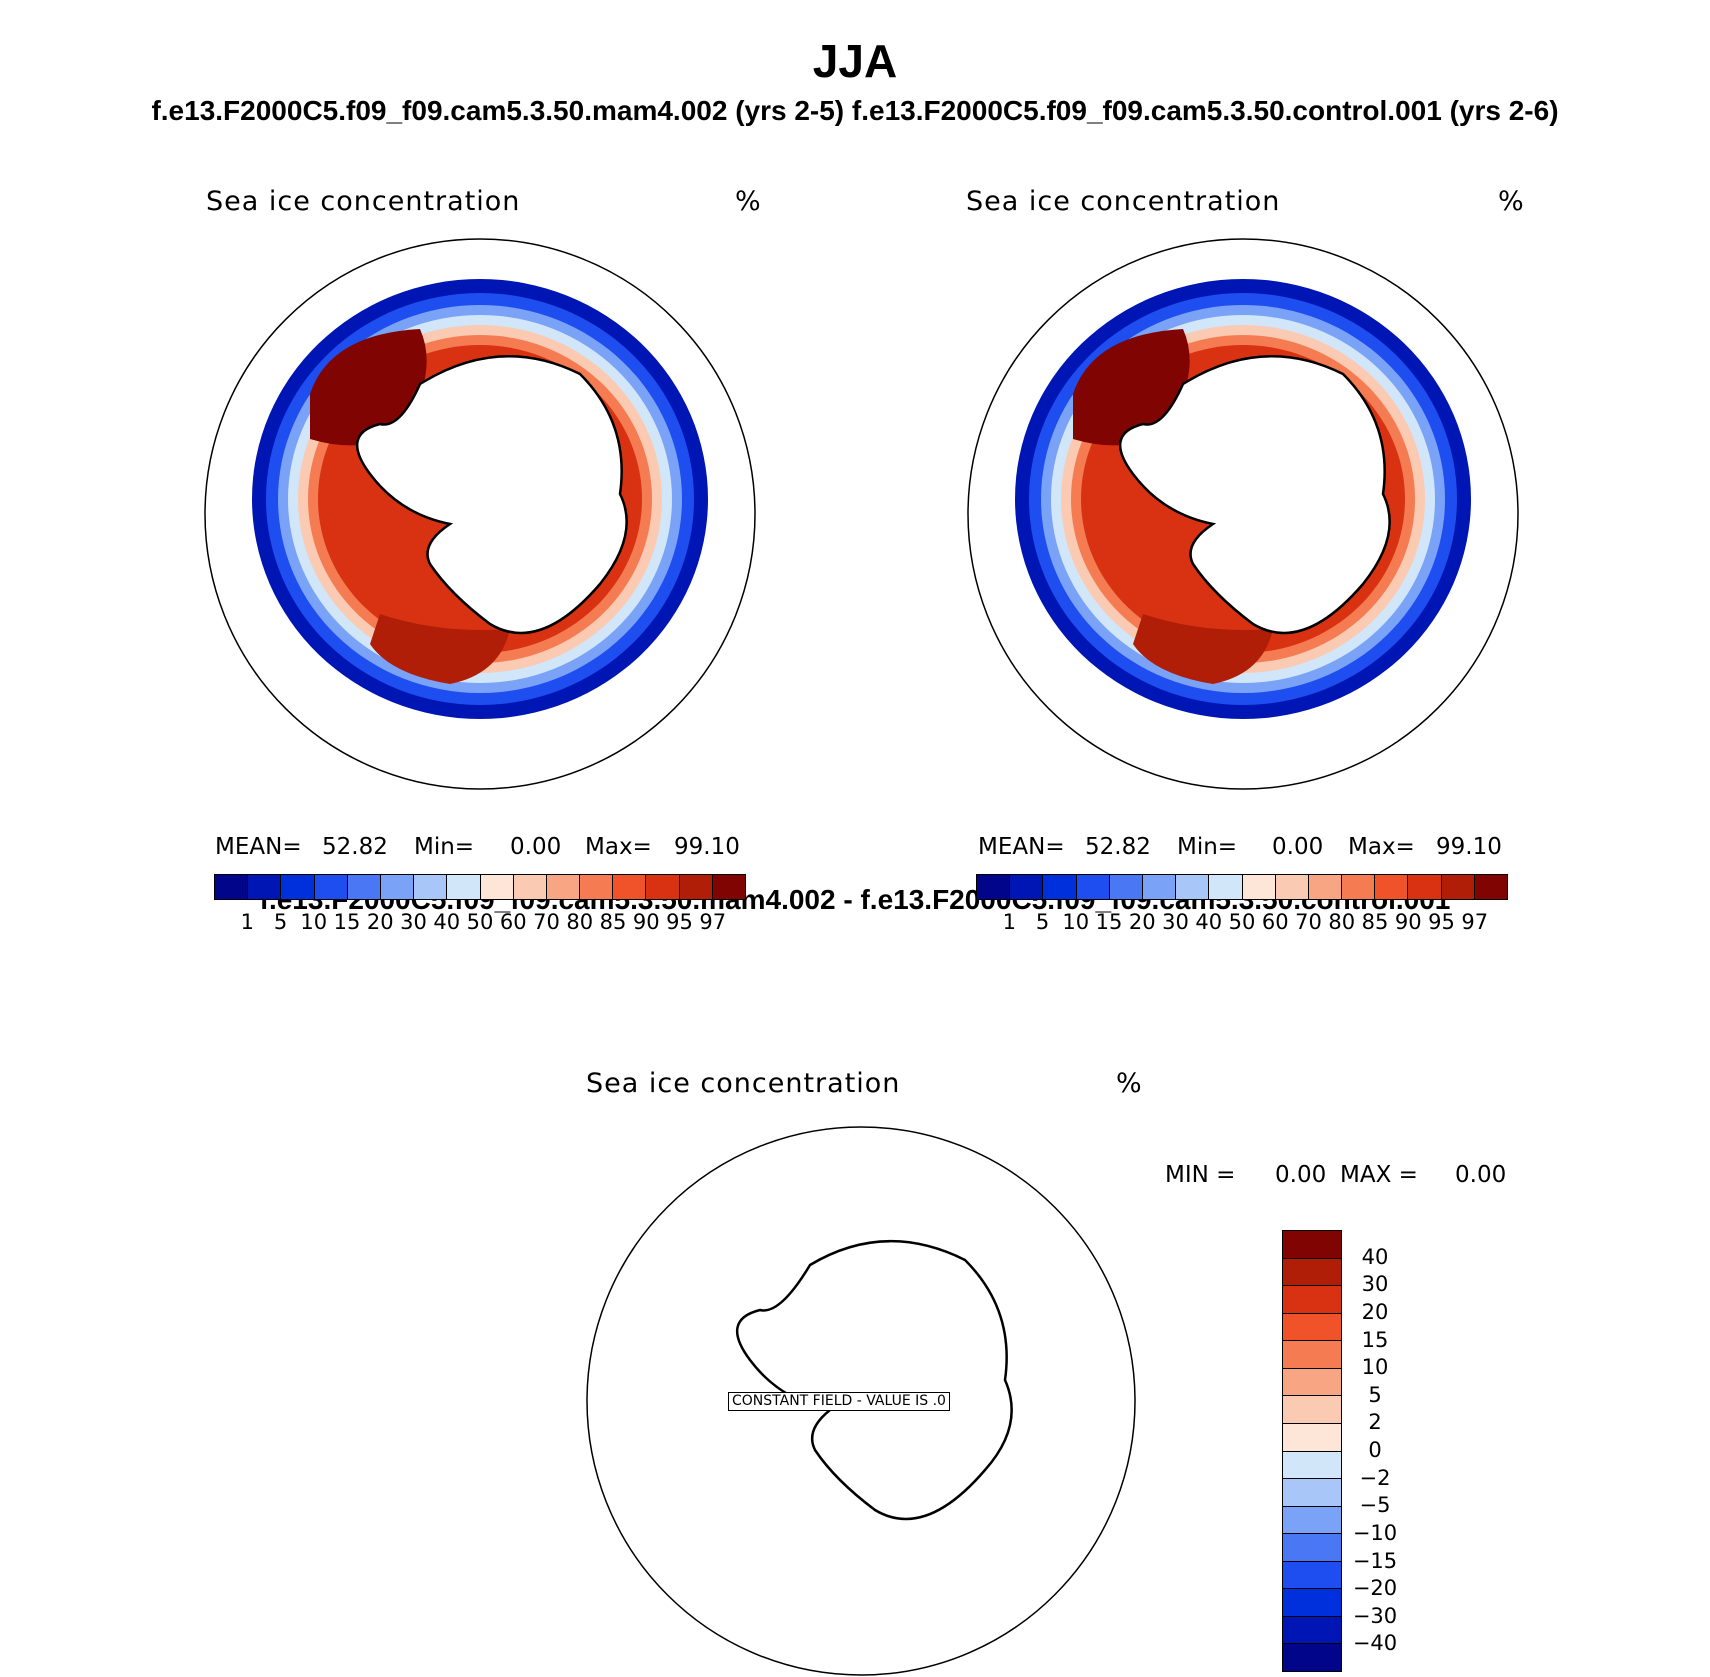 The image size is (1710, 1677). Describe the element at coordinates (1375, 1451) in the screenshot. I see `diff-colorbar-ticks: 40 30 20 15 10 5 2 0 −2 −5 −10 −15 −20 −30 −40` at that location.